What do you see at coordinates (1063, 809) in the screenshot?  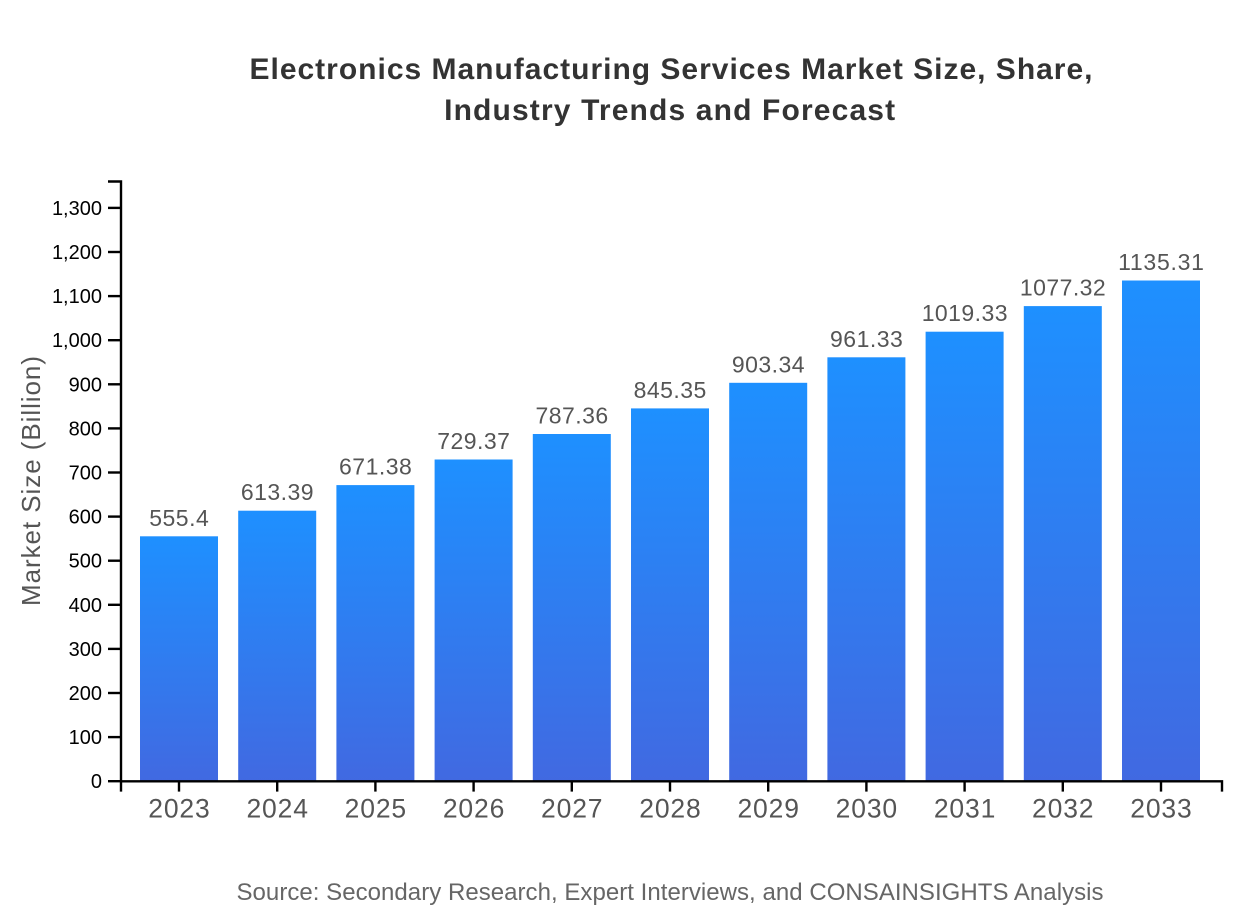 I see `svg-text: 2032` at bounding box center [1063, 809].